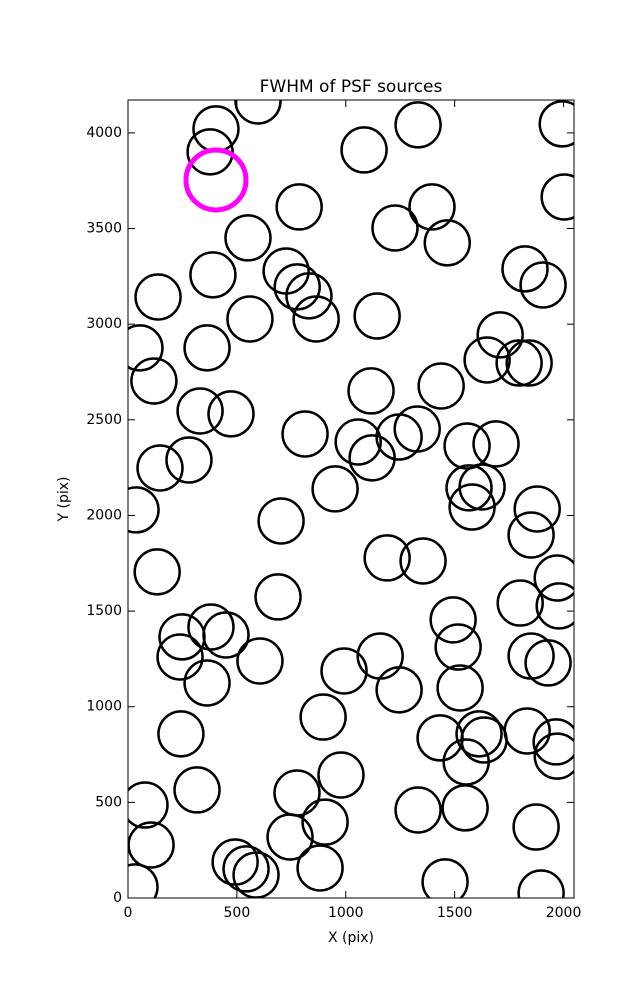 This screenshot has width=637, height=1000. Describe the element at coordinates (128, 913) in the screenshot. I see `x-tick-label: 0` at that location.